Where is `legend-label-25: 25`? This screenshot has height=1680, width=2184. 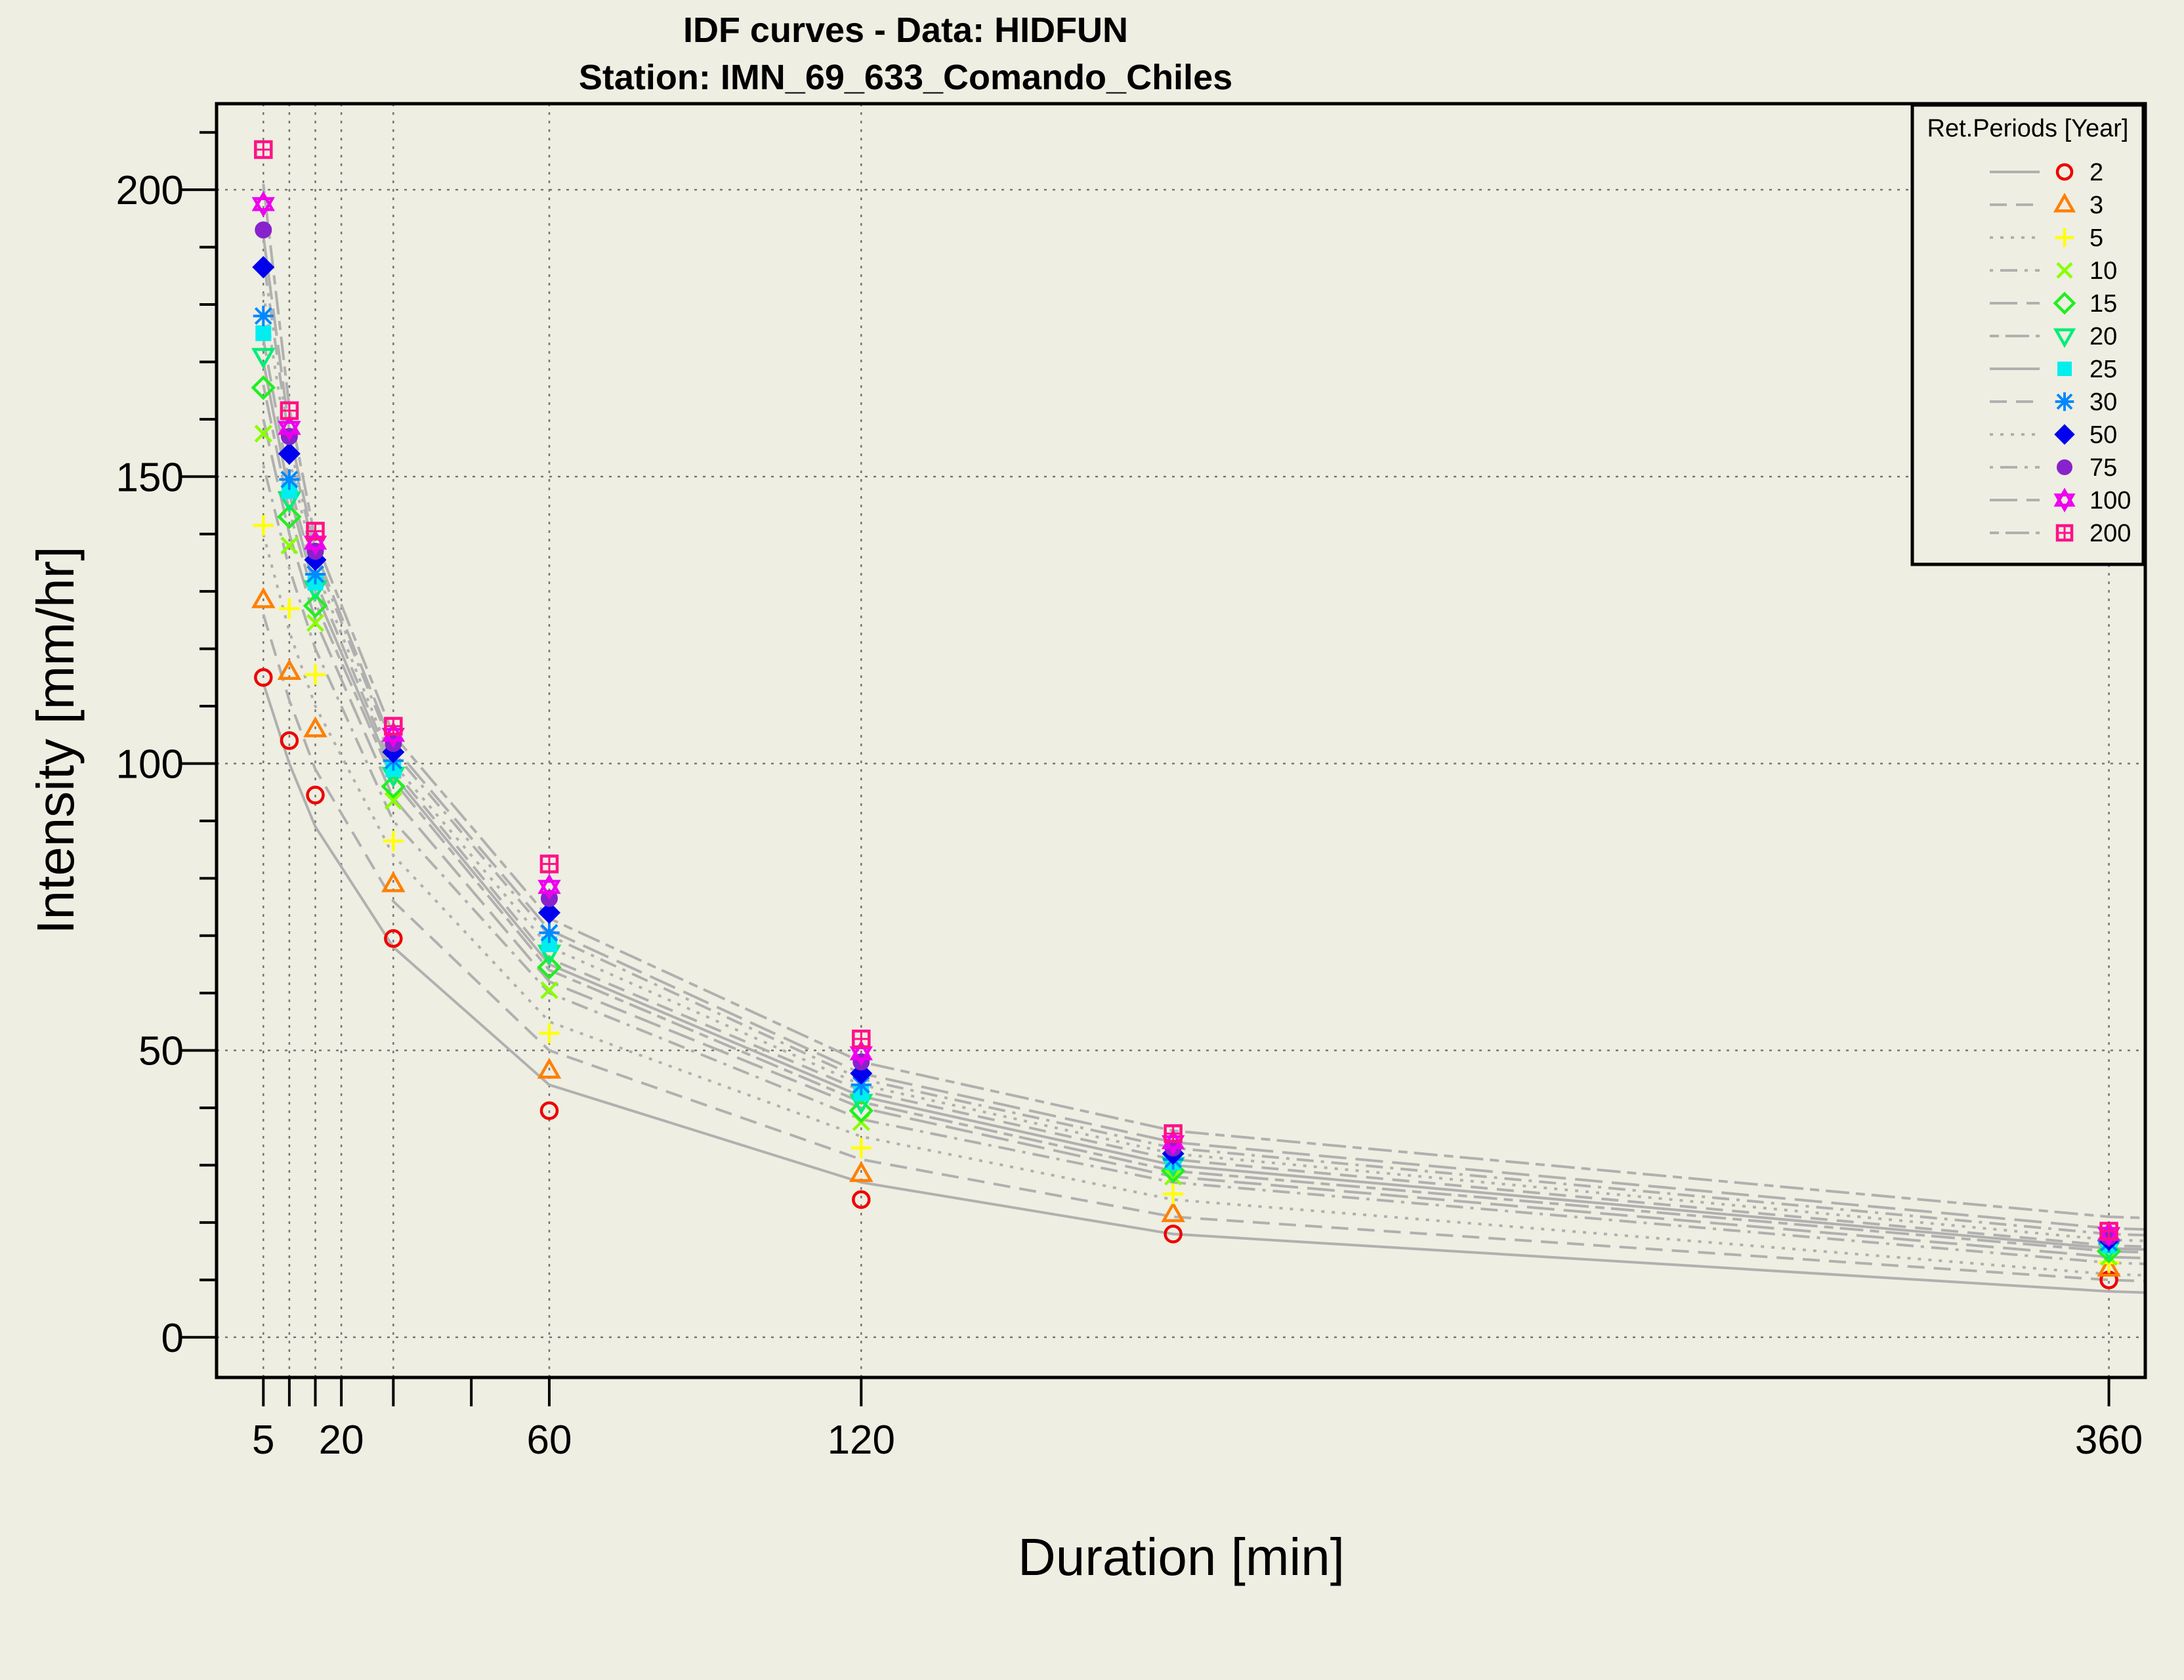
legend-label-25: 25 is located at coordinates (2103, 369).